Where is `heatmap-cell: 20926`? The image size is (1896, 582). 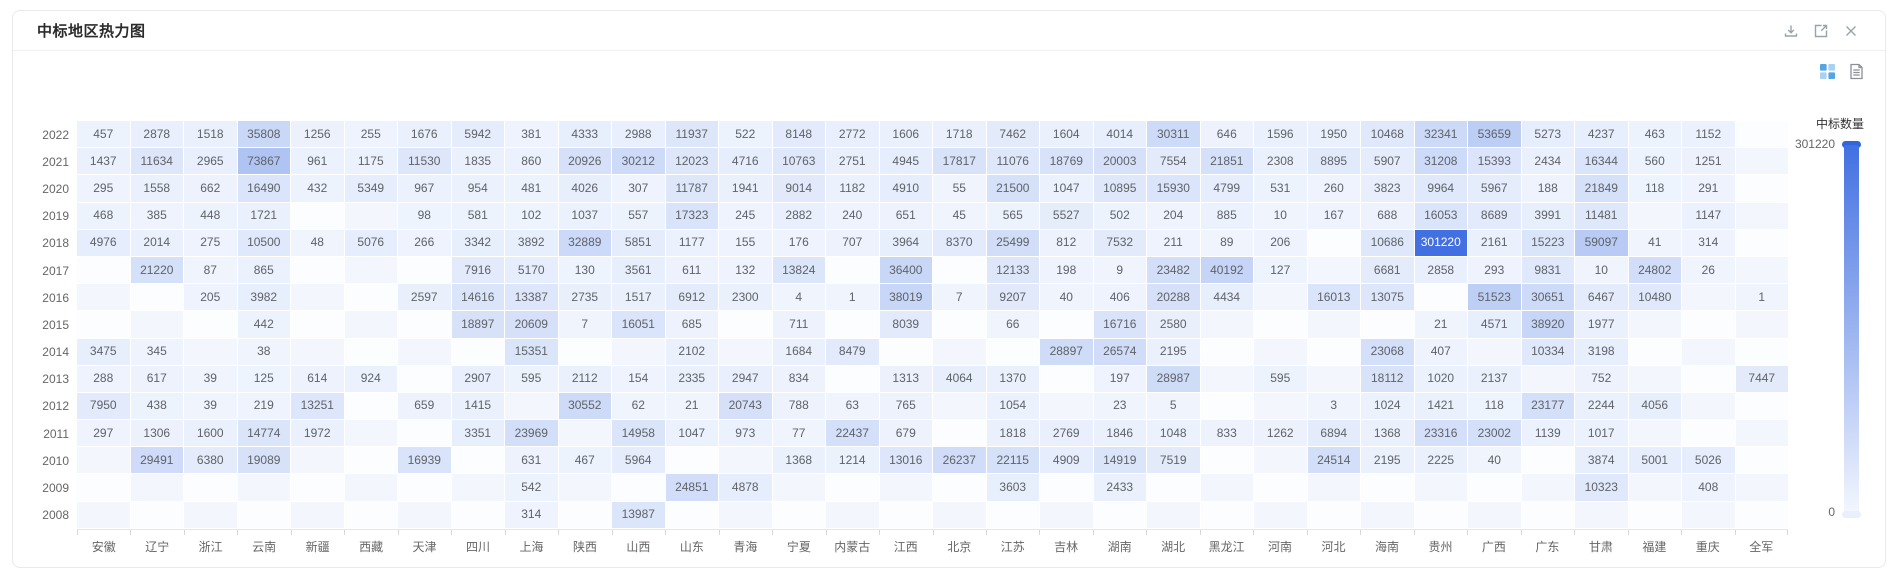
heatmap-cell: 20926 is located at coordinates (584, 161).